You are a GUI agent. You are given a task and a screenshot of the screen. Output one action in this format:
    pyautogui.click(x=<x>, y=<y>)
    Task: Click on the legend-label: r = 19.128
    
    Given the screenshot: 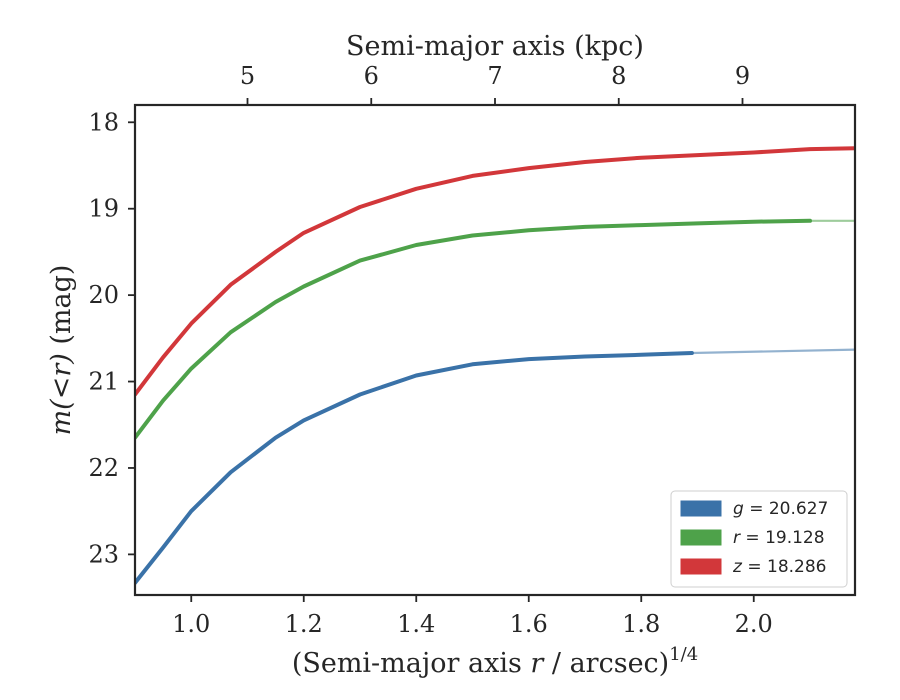 What is the action you would take?
    pyautogui.click(x=779, y=538)
    